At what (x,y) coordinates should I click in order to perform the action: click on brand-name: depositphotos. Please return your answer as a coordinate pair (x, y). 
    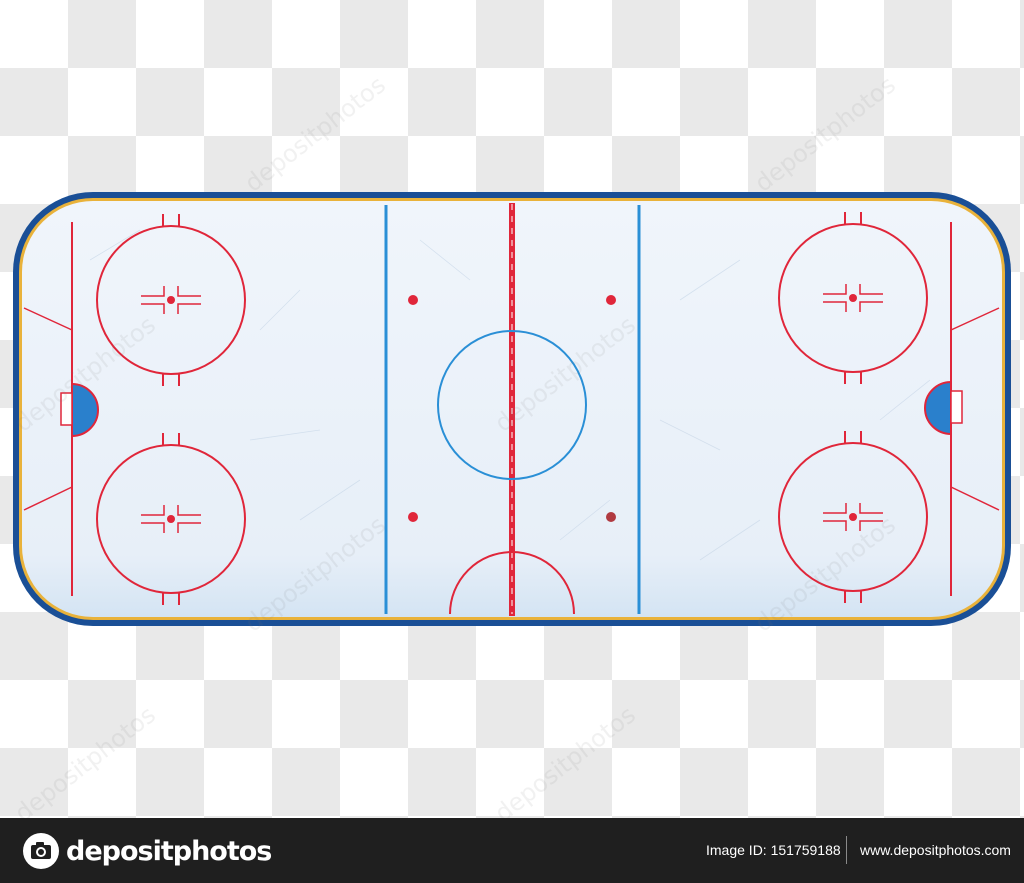
    Looking at the image, I should click on (169, 851).